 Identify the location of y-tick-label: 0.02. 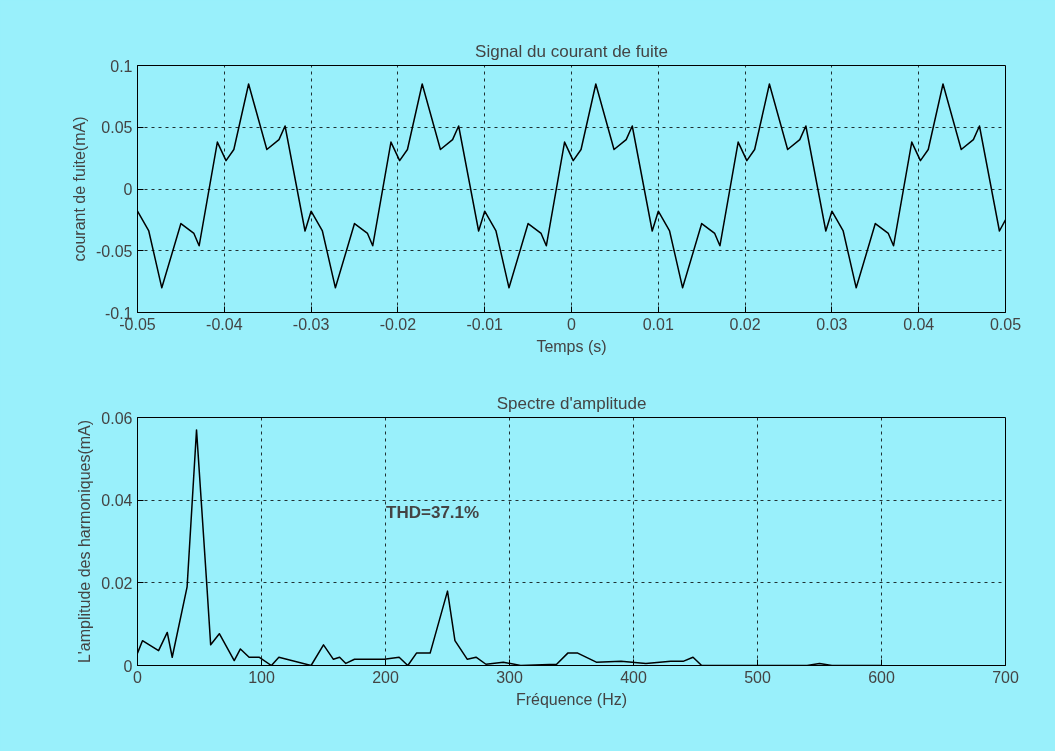
(117, 583).